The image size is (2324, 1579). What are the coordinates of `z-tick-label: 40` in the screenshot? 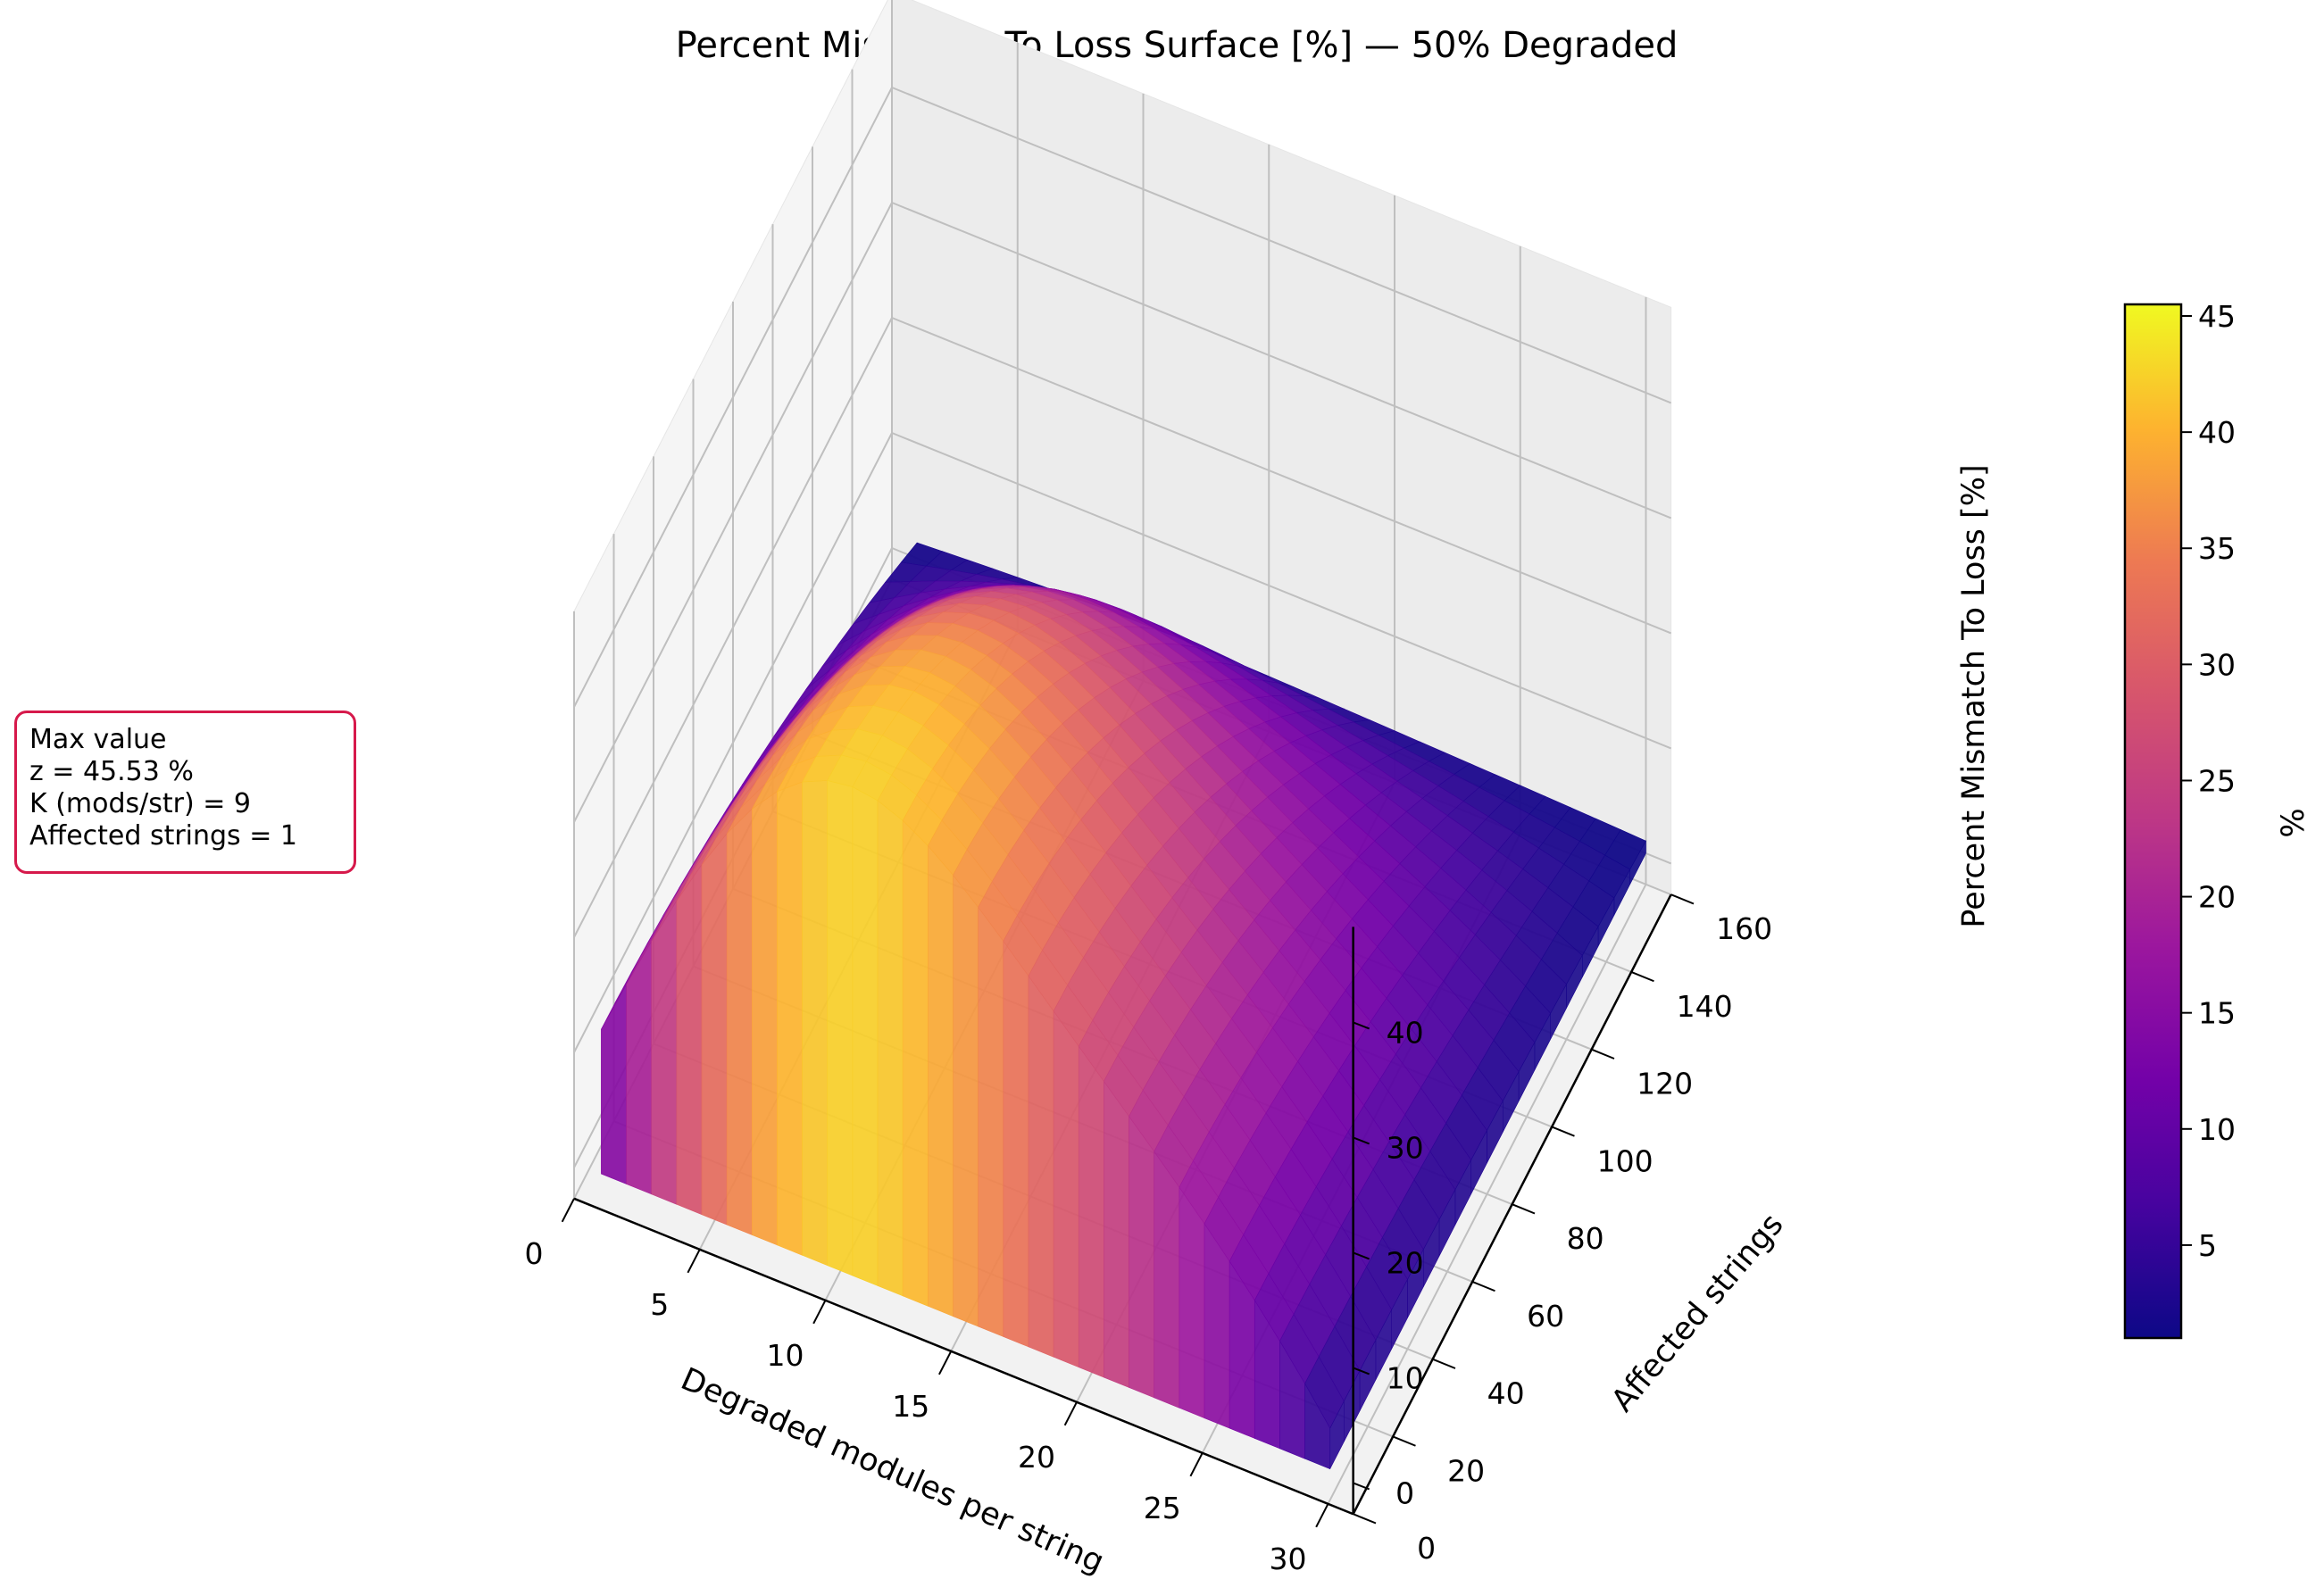 It's located at (1405, 1032).